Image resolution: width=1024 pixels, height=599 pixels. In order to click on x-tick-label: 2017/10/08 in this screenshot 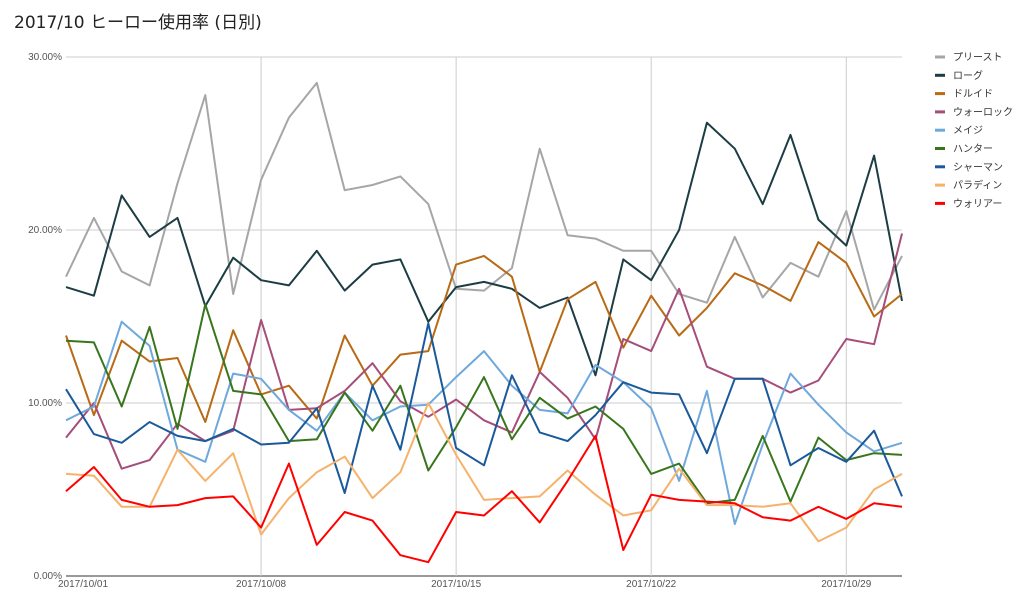, I will do `click(261, 584)`.